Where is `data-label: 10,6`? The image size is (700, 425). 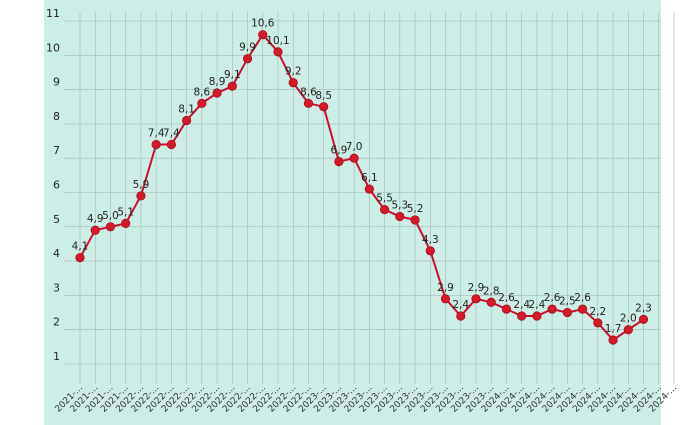
data-label: 10,6 is located at coordinates (263, 24).